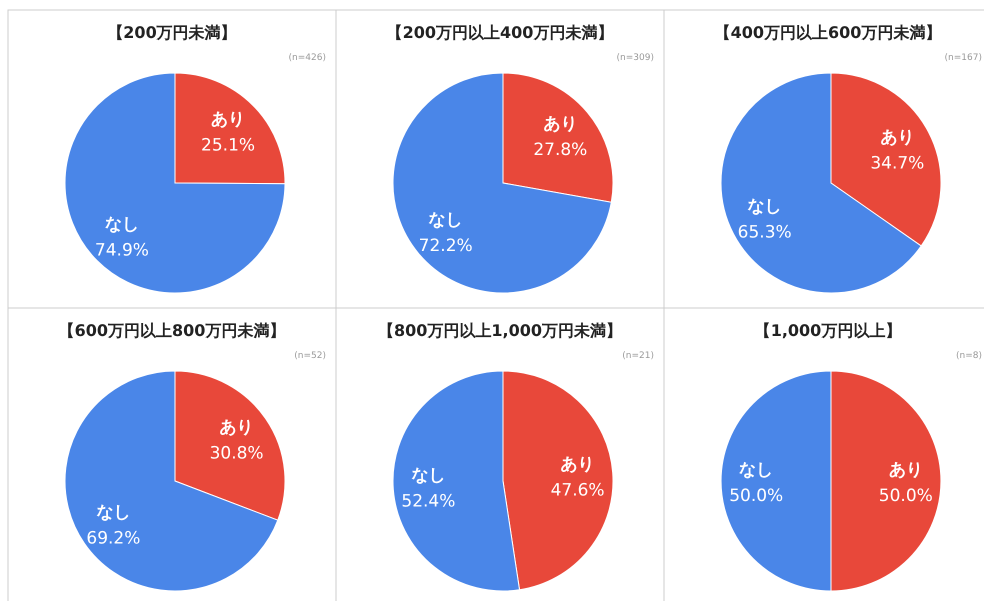  Describe the element at coordinates (428, 502) in the screenshot. I see `data-label: 52.4%` at that location.